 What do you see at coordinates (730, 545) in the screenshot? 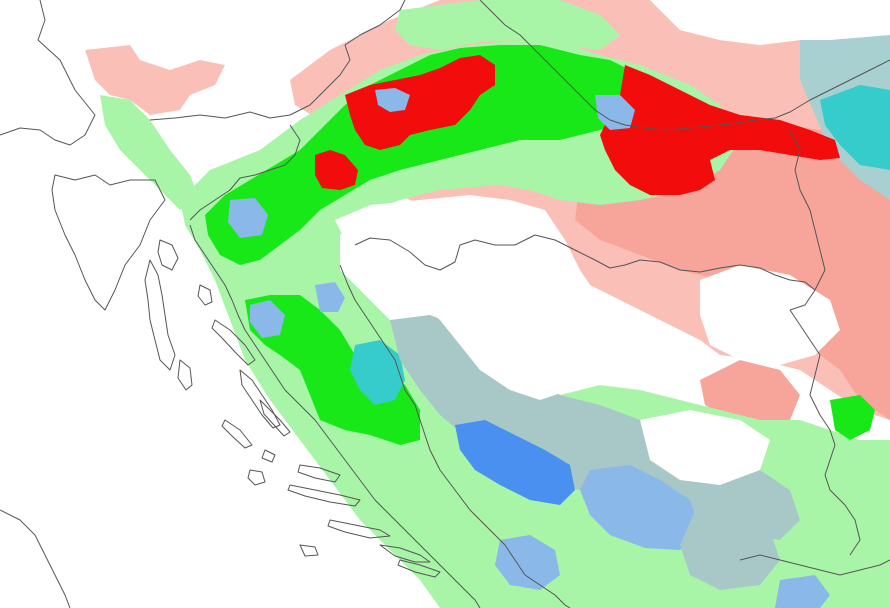
I see `gray-blue-se` at bounding box center [730, 545].